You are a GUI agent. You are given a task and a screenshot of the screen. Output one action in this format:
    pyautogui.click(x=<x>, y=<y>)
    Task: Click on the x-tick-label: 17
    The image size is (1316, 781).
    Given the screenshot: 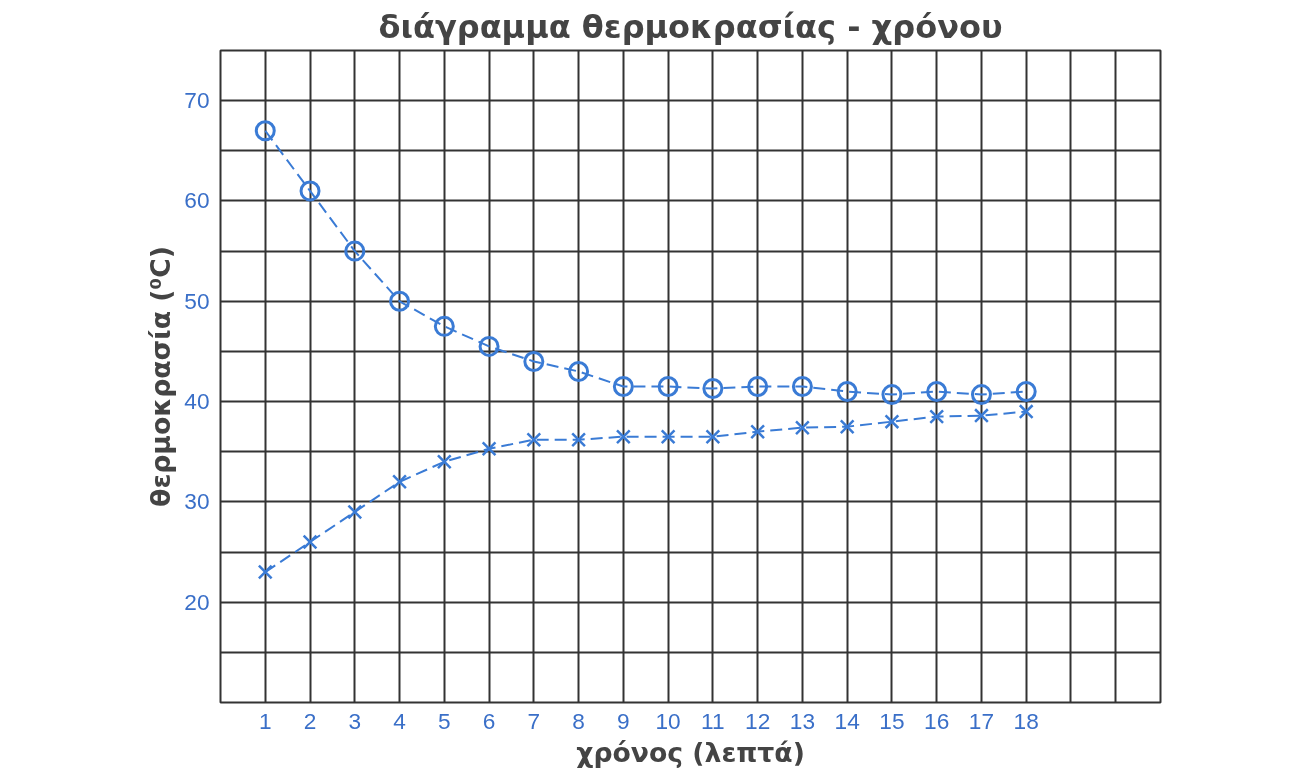 What is the action you would take?
    pyautogui.click(x=981, y=720)
    